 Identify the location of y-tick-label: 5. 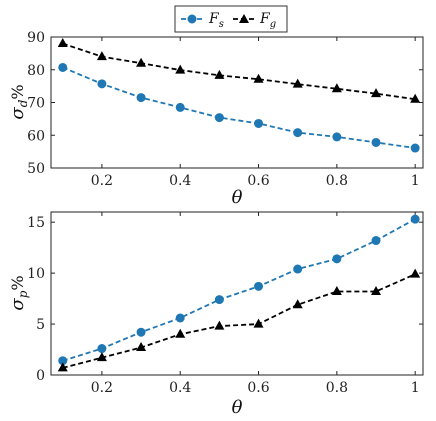
(40, 325).